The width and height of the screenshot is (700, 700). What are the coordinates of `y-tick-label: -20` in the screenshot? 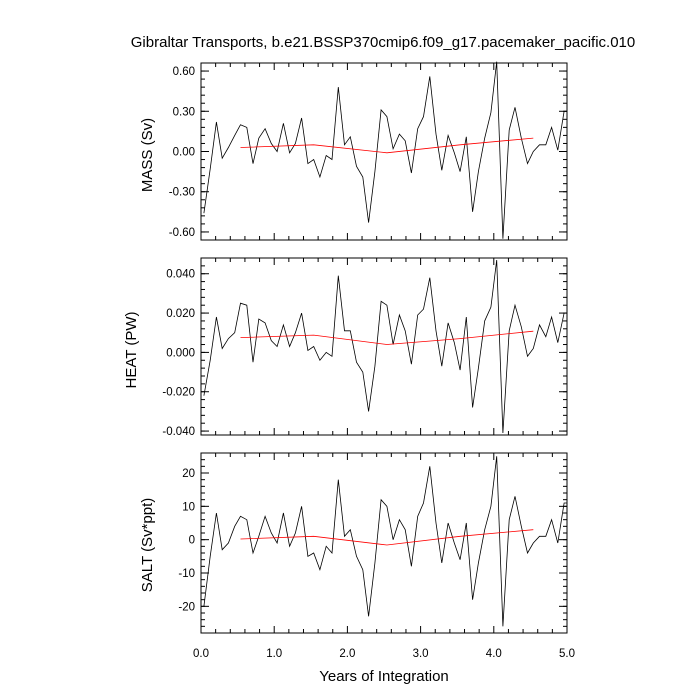 It's located at (186, 607).